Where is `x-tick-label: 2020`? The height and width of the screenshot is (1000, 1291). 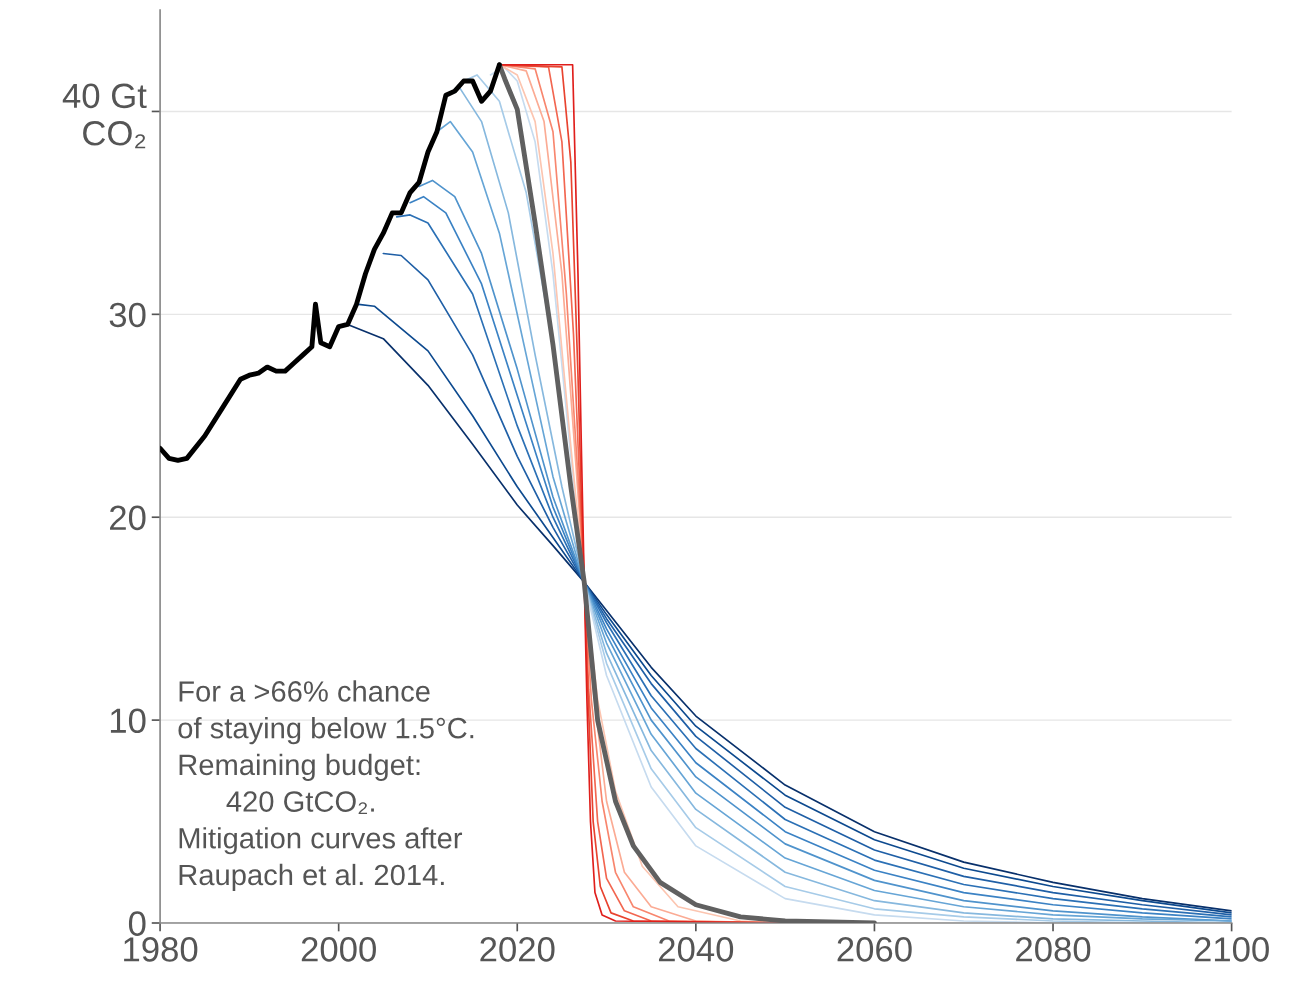 x-tick-label: 2020 is located at coordinates (517, 949).